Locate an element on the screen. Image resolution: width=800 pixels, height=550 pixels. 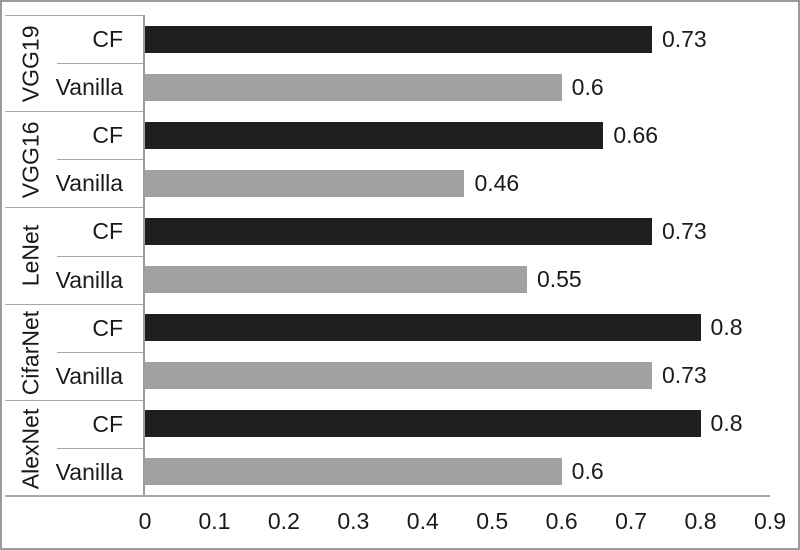
bar-vgg19-cf is located at coordinates (398, 39).